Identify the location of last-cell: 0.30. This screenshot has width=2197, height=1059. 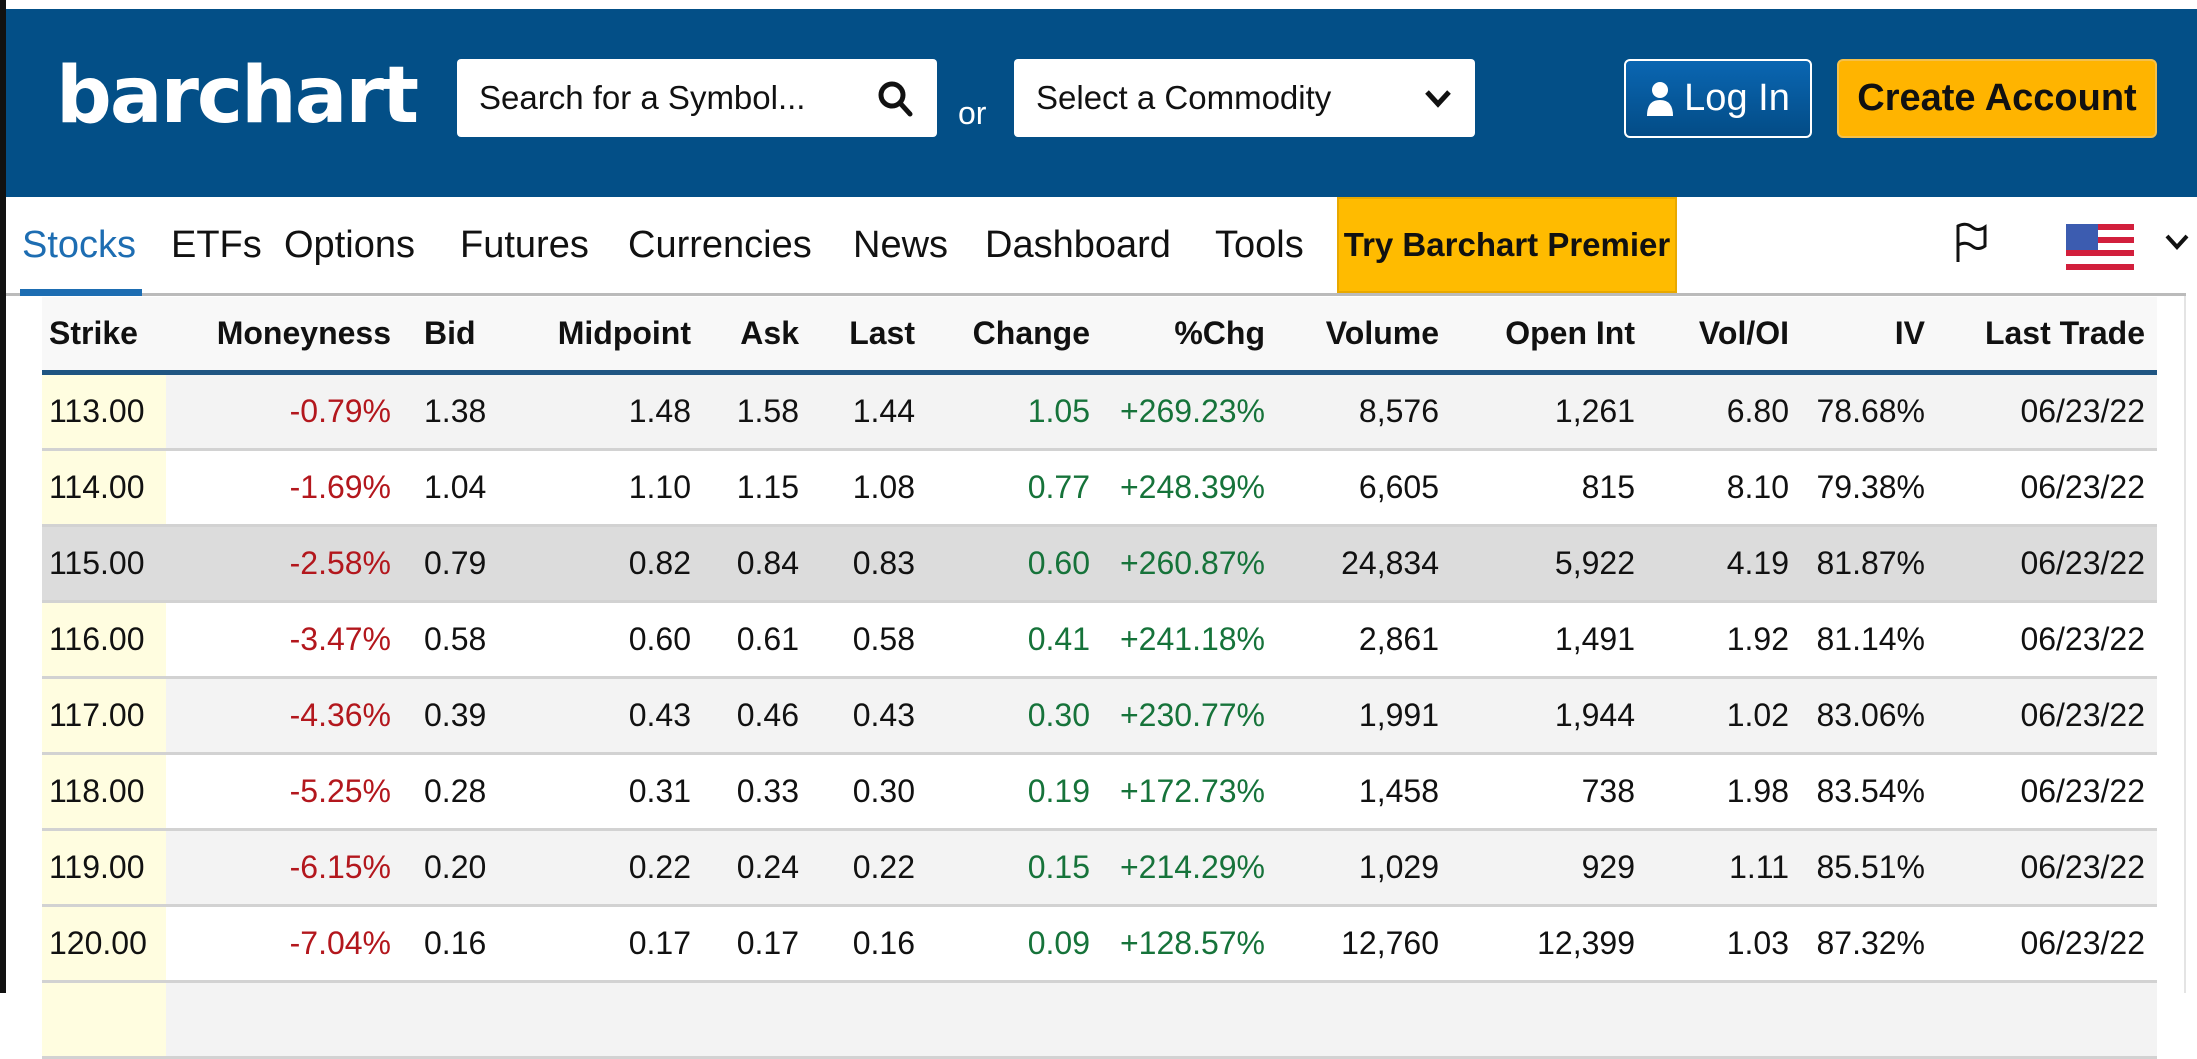
(883, 791).